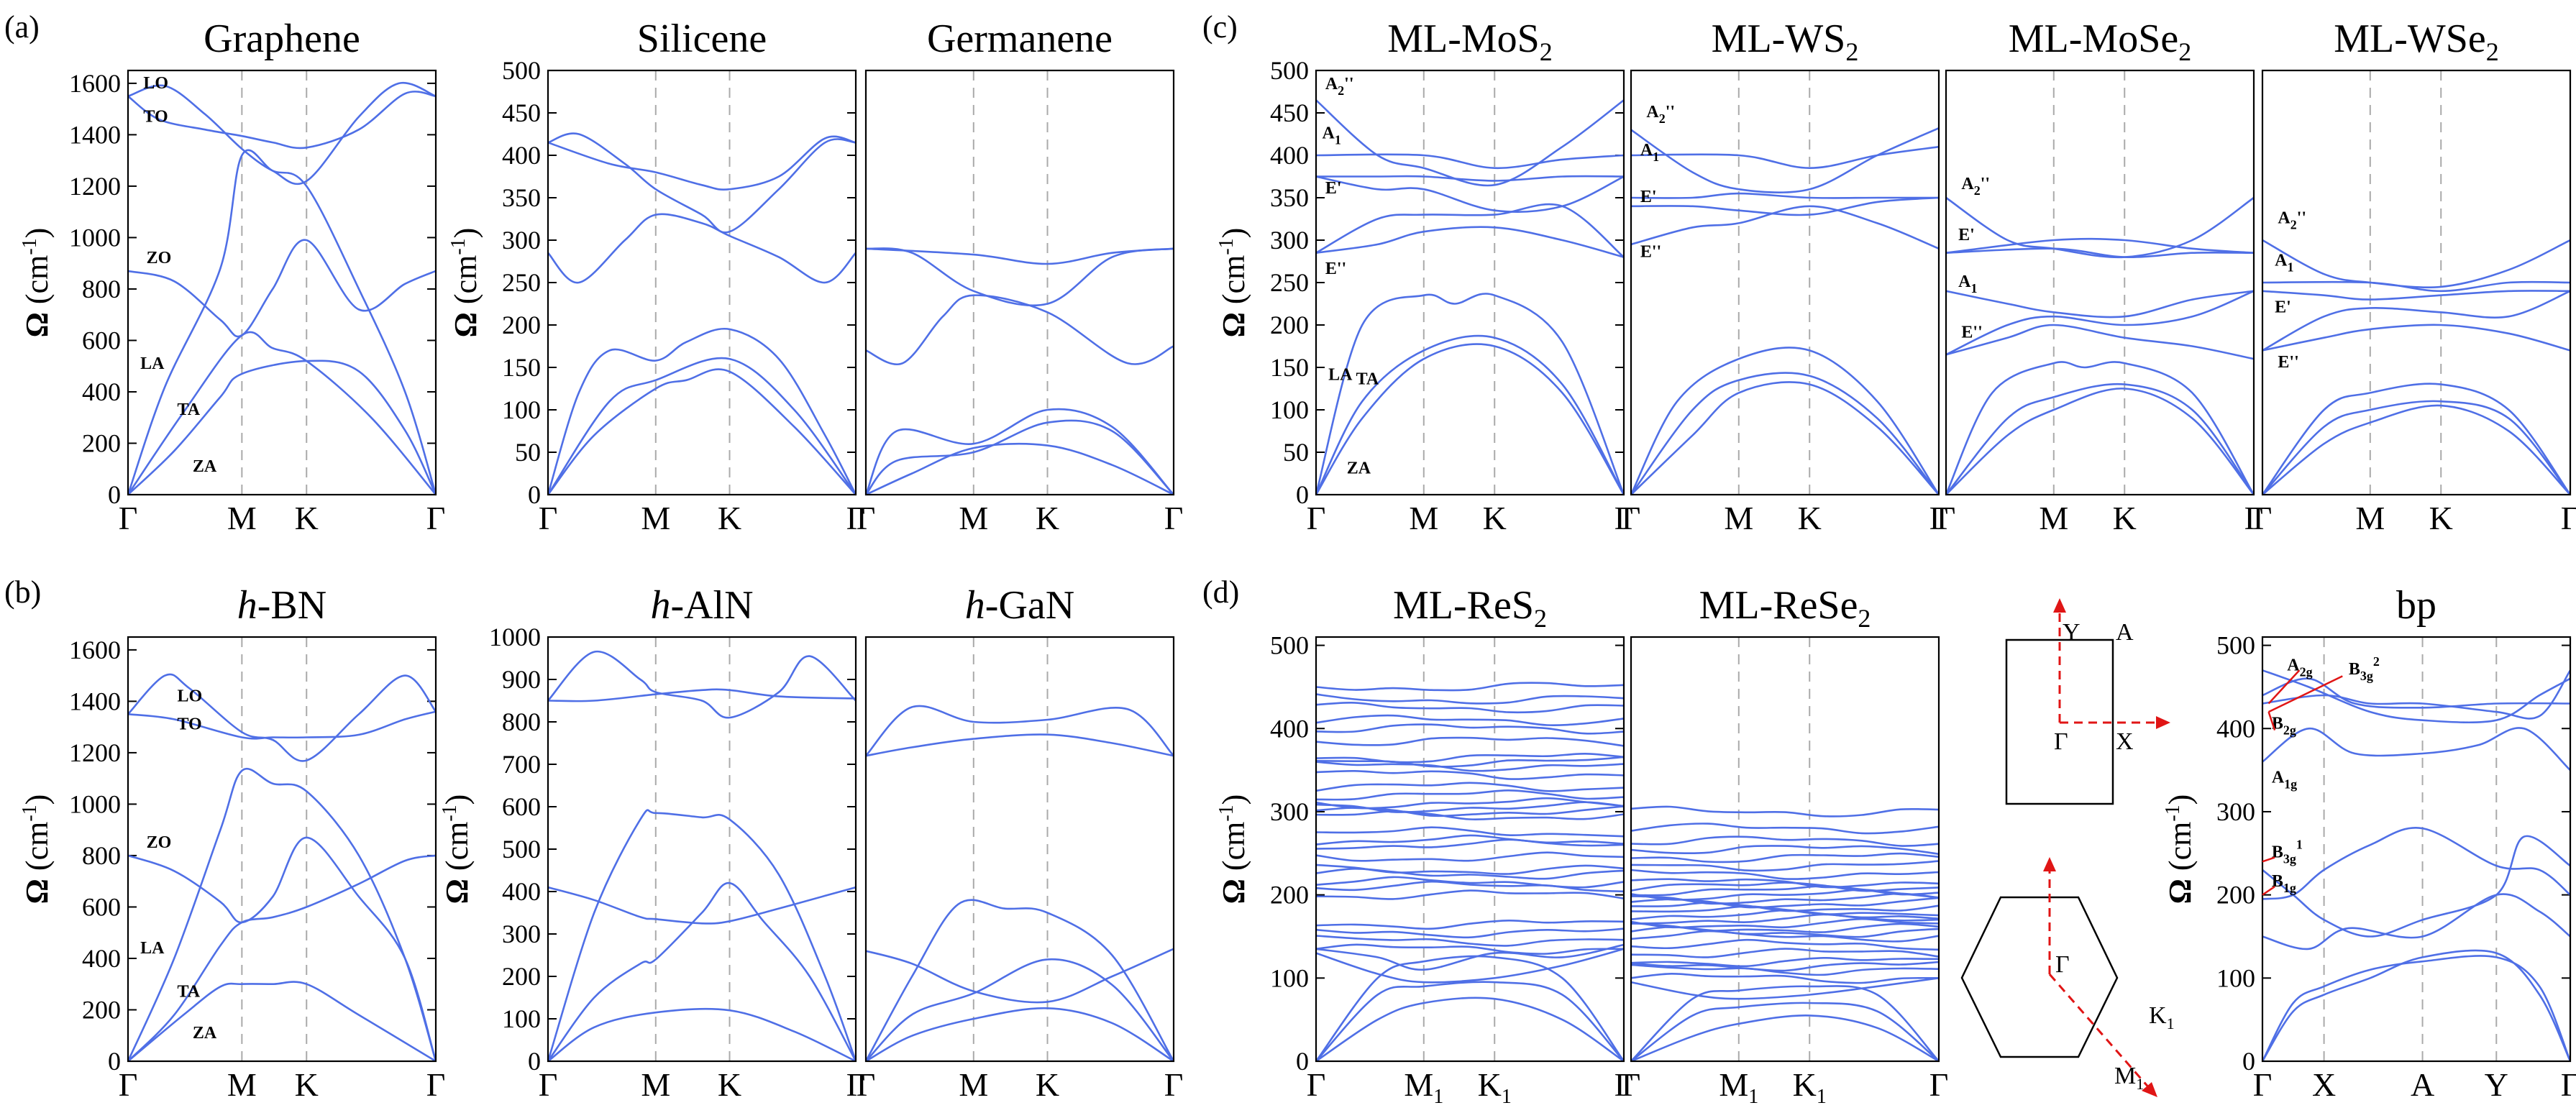 The height and width of the screenshot is (1113, 2576). What do you see at coordinates (159, 258) in the screenshot?
I see `mode-label: ZO` at bounding box center [159, 258].